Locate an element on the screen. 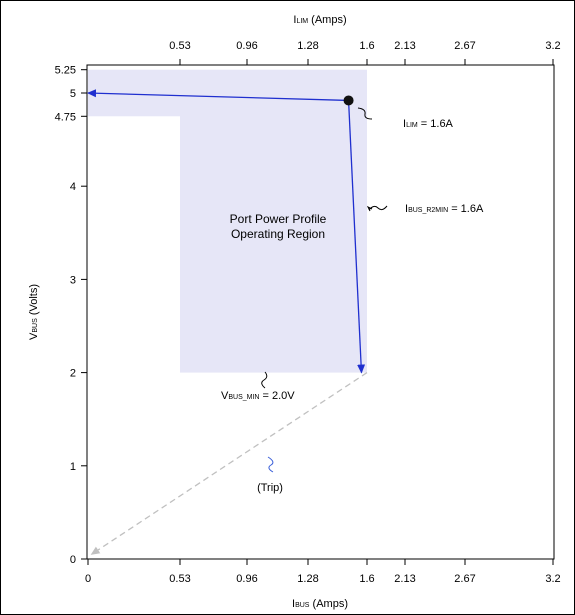 The width and height of the screenshot is (575, 615). x-tick-label-top: 1.28 is located at coordinates (307, 46).